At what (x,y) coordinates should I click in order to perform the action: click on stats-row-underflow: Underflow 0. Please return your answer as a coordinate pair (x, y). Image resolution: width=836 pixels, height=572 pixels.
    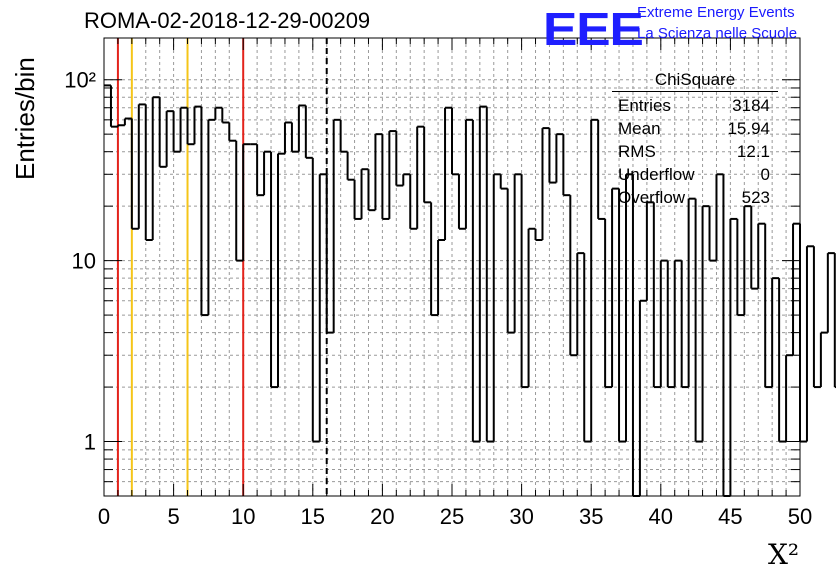
    Looking at the image, I should click on (695, 174).